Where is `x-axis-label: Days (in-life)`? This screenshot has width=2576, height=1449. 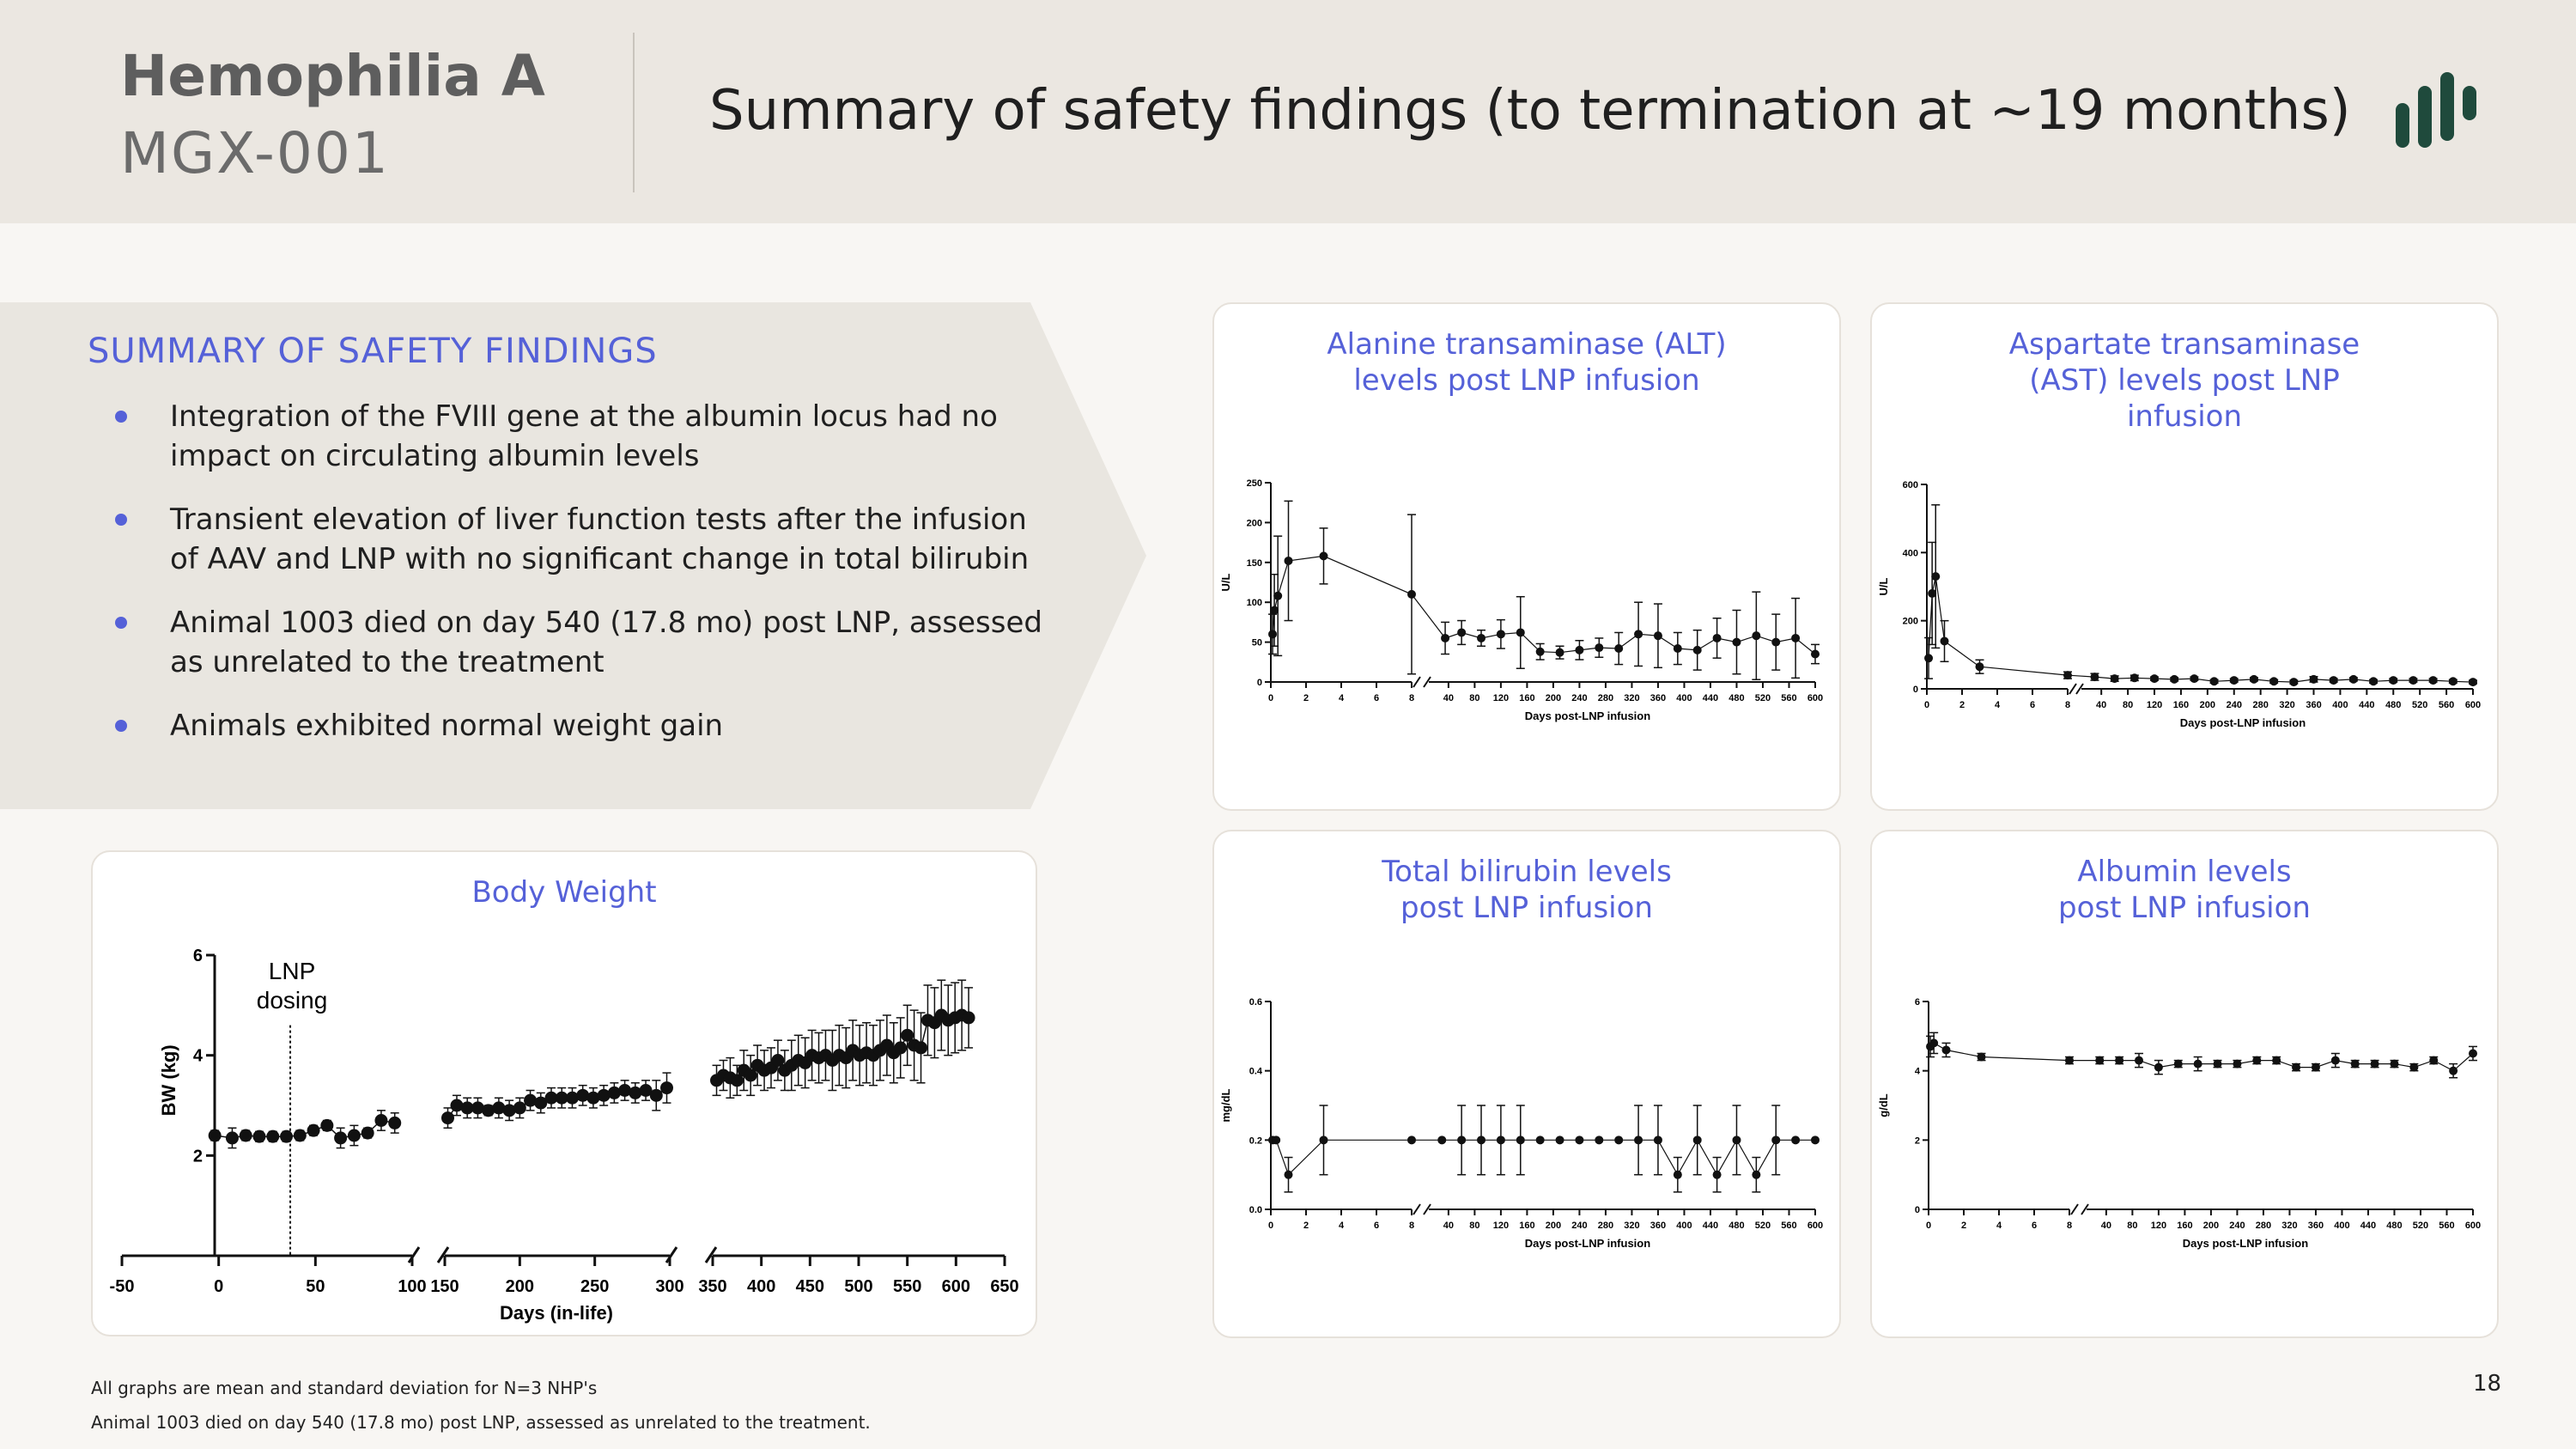
x-axis-label: Days (in-life) is located at coordinates (556, 1313).